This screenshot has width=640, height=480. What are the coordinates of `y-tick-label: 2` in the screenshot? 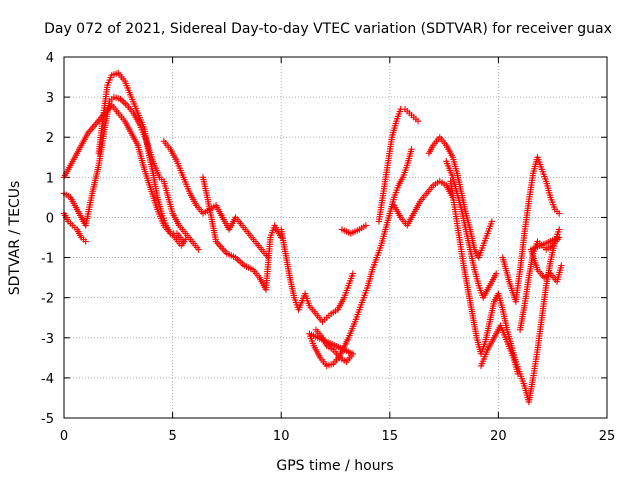 It's located at (50, 138).